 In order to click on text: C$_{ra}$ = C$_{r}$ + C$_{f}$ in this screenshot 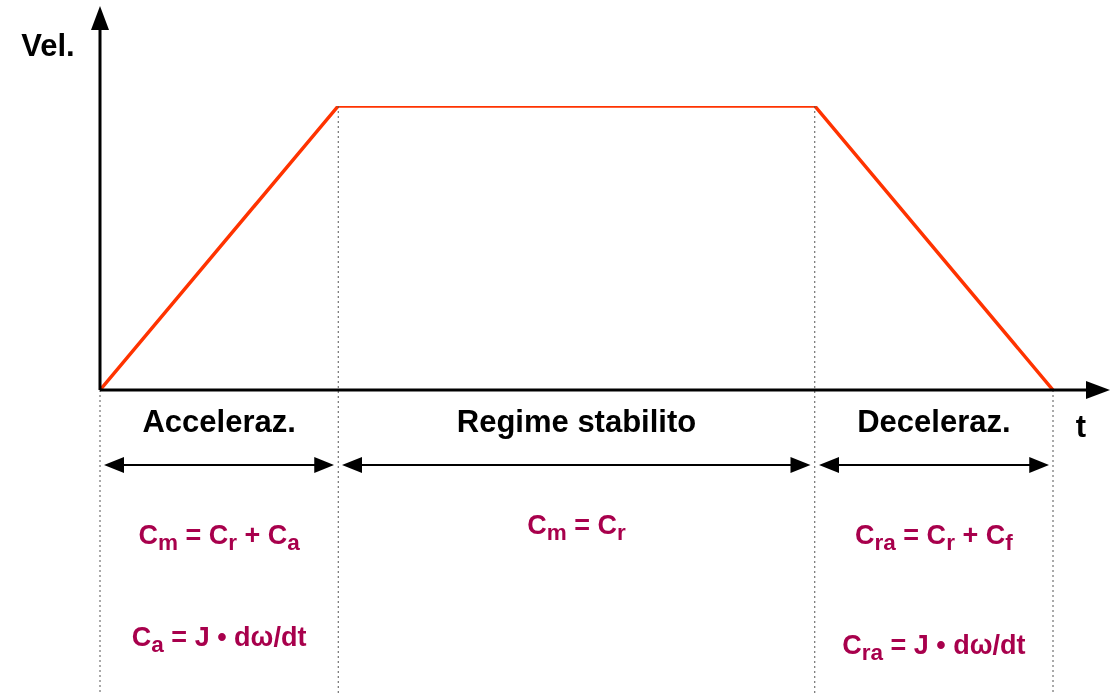, I will do `click(934, 538)`.